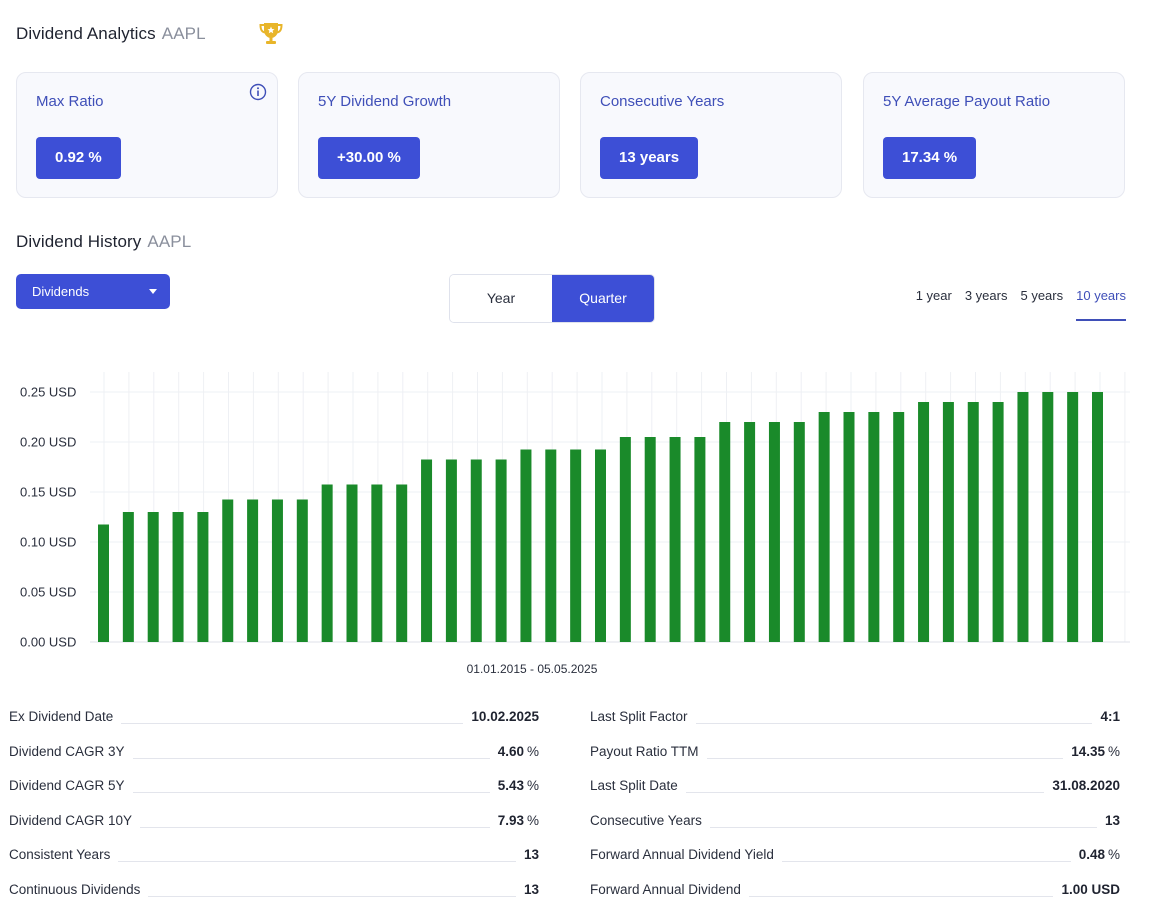  What do you see at coordinates (650, 818) in the screenshot?
I see `stat-label: Consecutive Years` at bounding box center [650, 818].